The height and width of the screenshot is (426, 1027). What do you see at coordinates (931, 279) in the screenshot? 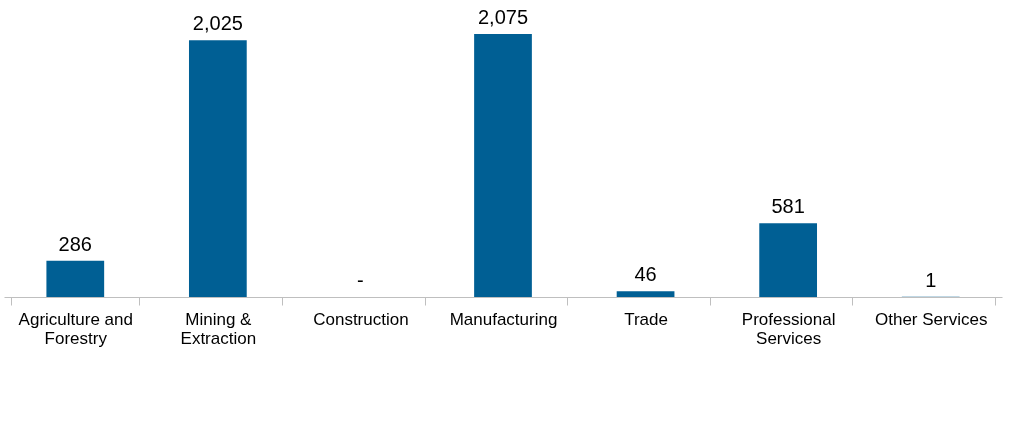
I see `data-label: 1` at bounding box center [931, 279].